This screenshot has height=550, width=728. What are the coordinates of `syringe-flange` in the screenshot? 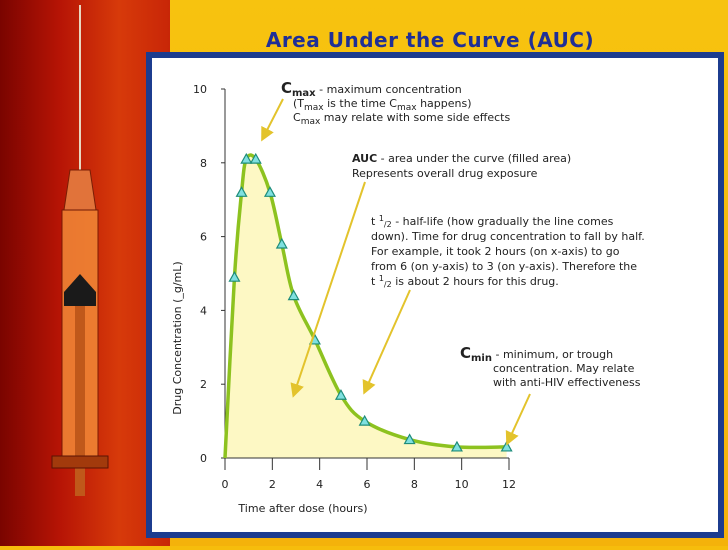 It's located at (80, 462).